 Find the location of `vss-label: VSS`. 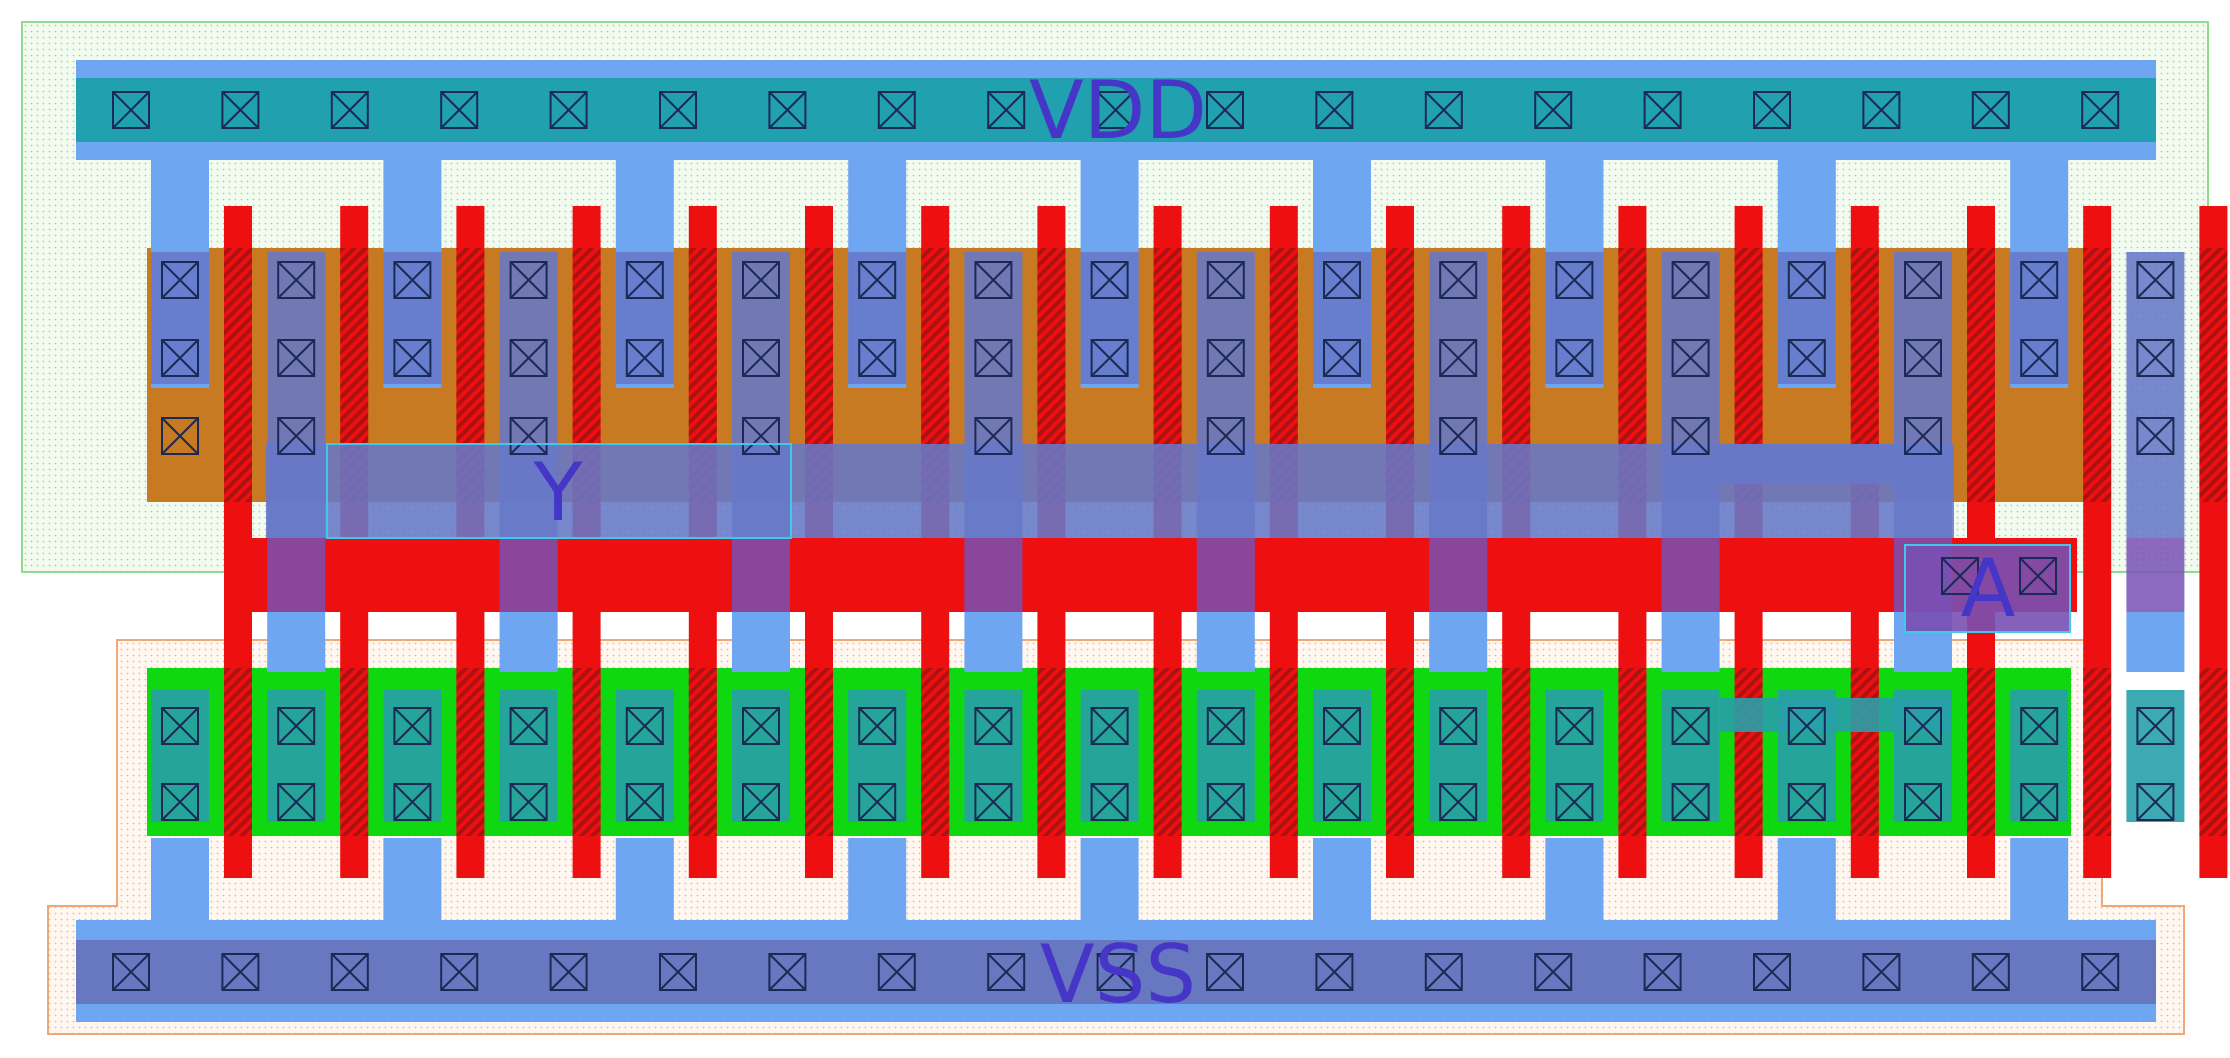

vss-label: VSS is located at coordinates (1118, 974).